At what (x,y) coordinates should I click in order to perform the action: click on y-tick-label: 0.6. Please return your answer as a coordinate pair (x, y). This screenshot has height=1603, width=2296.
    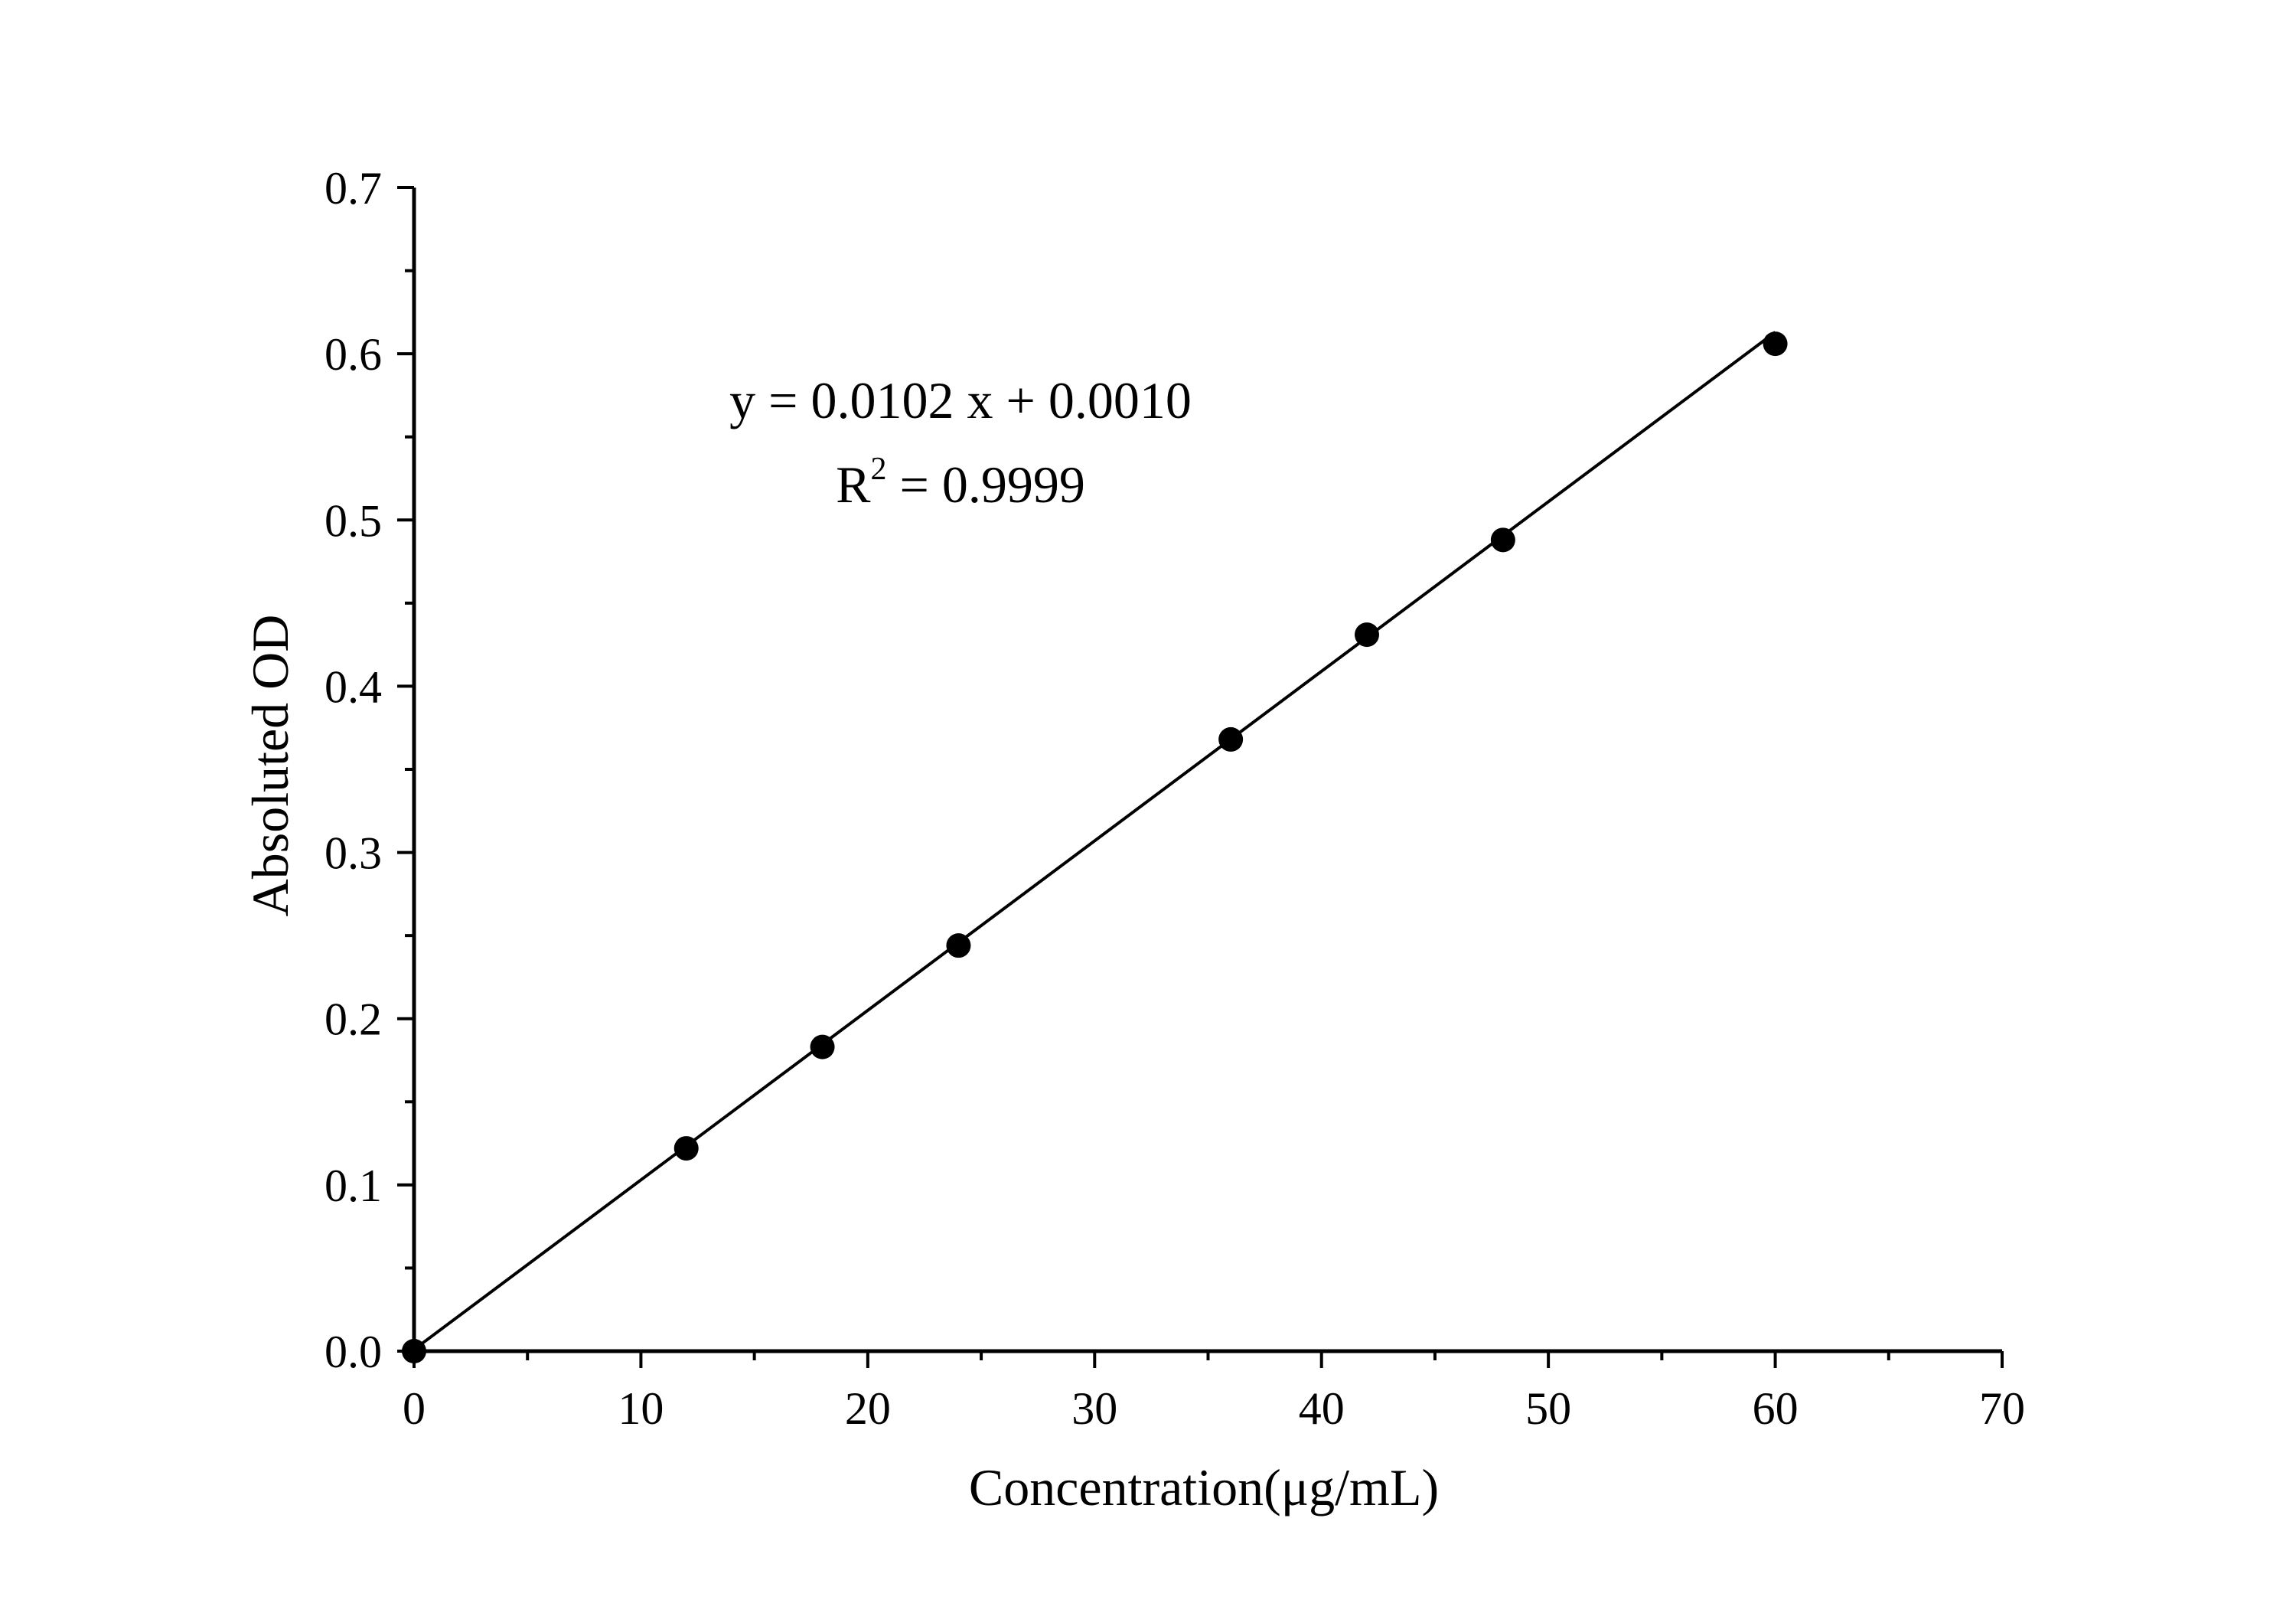
    Looking at the image, I should click on (353, 354).